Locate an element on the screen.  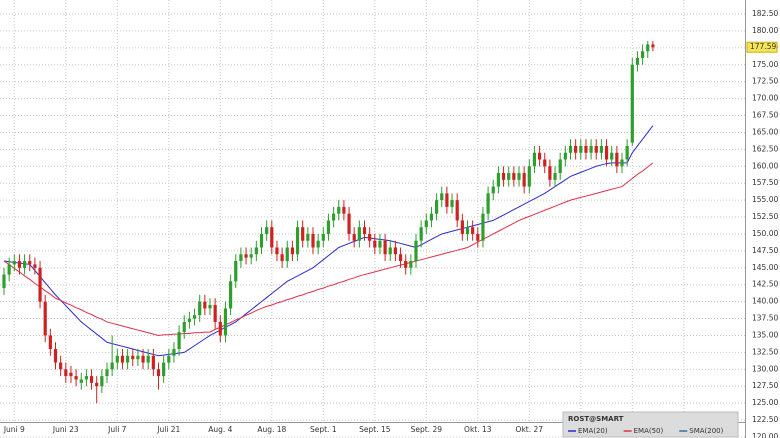
x-tick-label: Sept. 15 is located at coordinates (375, 429).